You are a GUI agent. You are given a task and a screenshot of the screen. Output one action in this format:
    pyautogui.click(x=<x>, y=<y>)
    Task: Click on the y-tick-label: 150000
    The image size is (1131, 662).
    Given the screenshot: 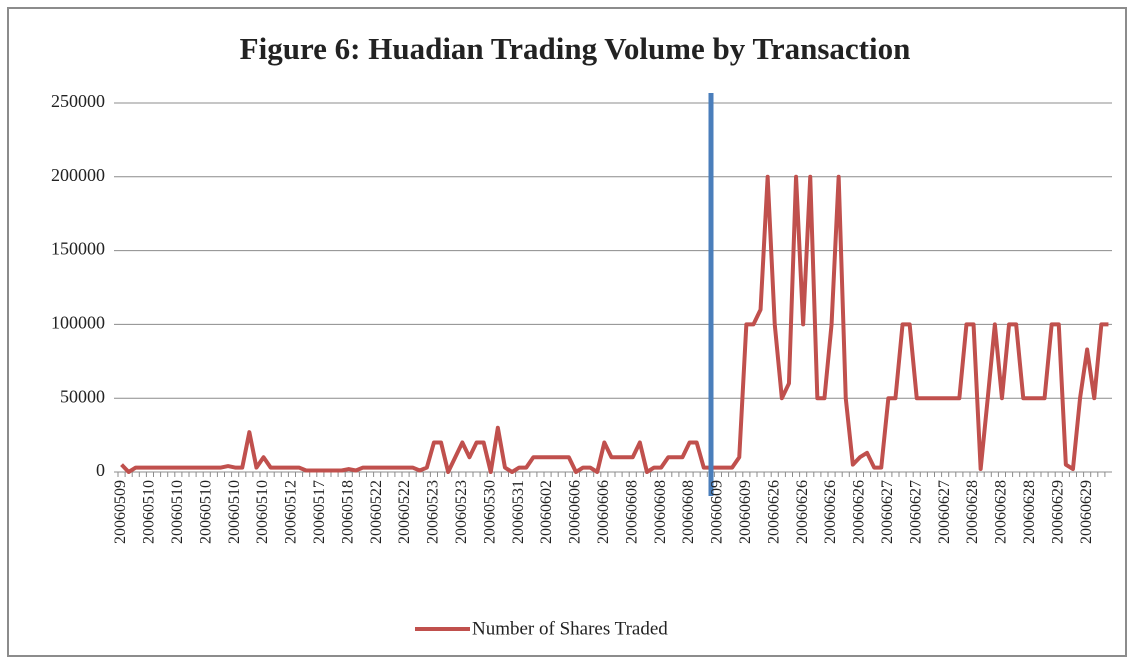 What is the action you would take?
    pyautogui.click(x=78, y=249)
    